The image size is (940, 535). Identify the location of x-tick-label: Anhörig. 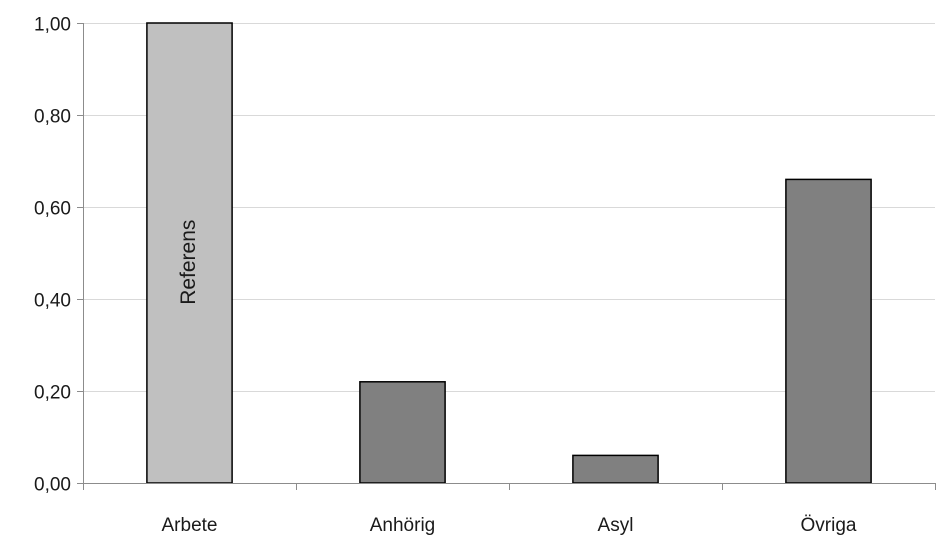
(403, 525).